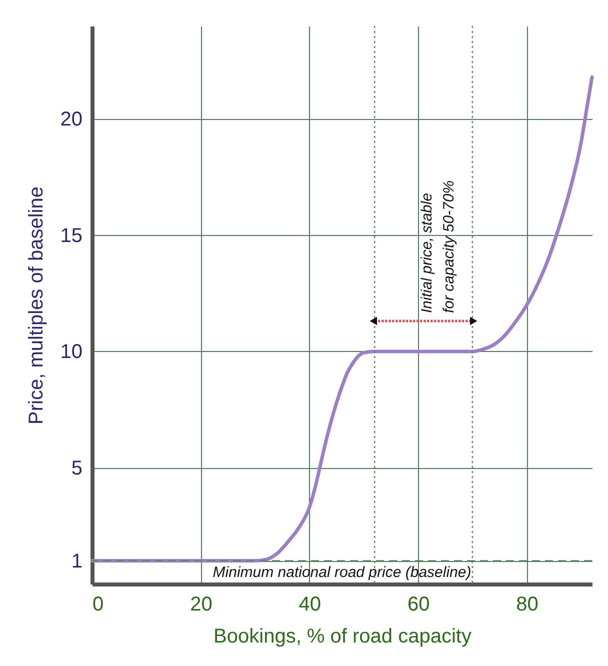 This screenshot has width=608, height=666. Describe the element at coordinates (310, 605) in the screenshot. I see `x-tick-label: 40` at that location.